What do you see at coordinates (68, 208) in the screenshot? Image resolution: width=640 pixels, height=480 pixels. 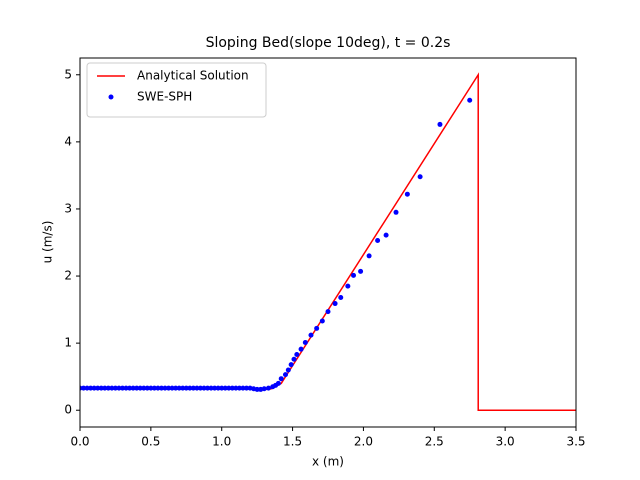 I see `y-tick-label: 3` at bounding box center [68, 208].